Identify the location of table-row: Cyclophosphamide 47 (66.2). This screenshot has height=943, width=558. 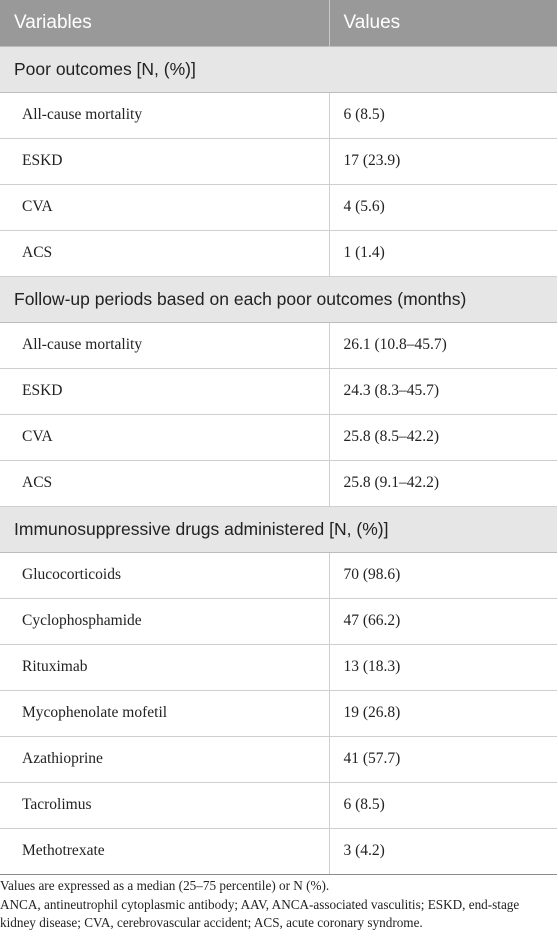
(278, 621).